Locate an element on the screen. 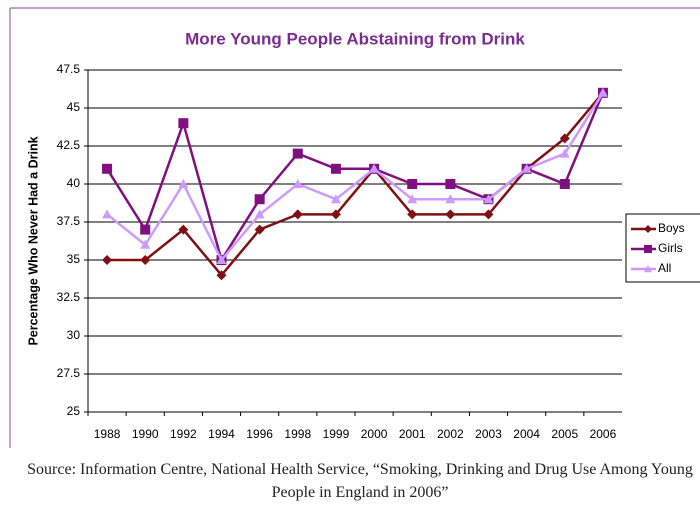 This screenshot has width=700, height=506. x-tick-label: 2003 is located at coordinates (488, 434).